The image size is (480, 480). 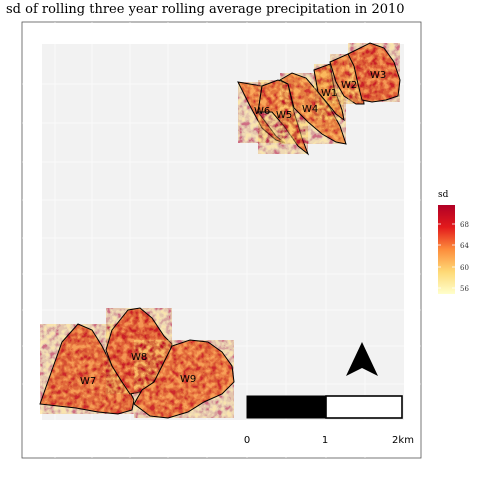 I want to click on parcel-label-w4: W4, so click(x=310, y=109).